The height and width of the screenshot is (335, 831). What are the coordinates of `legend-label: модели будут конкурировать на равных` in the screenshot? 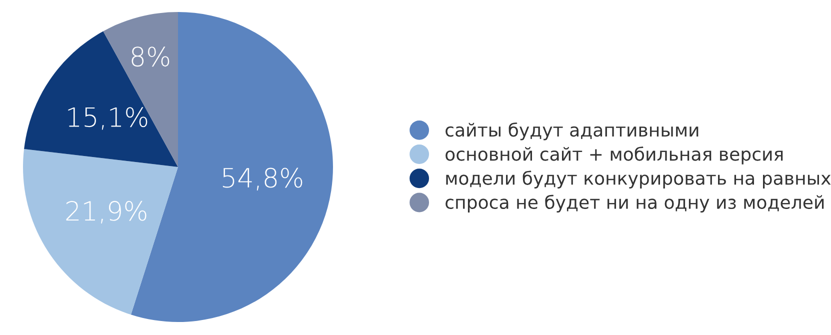 It's located at (638, 179).